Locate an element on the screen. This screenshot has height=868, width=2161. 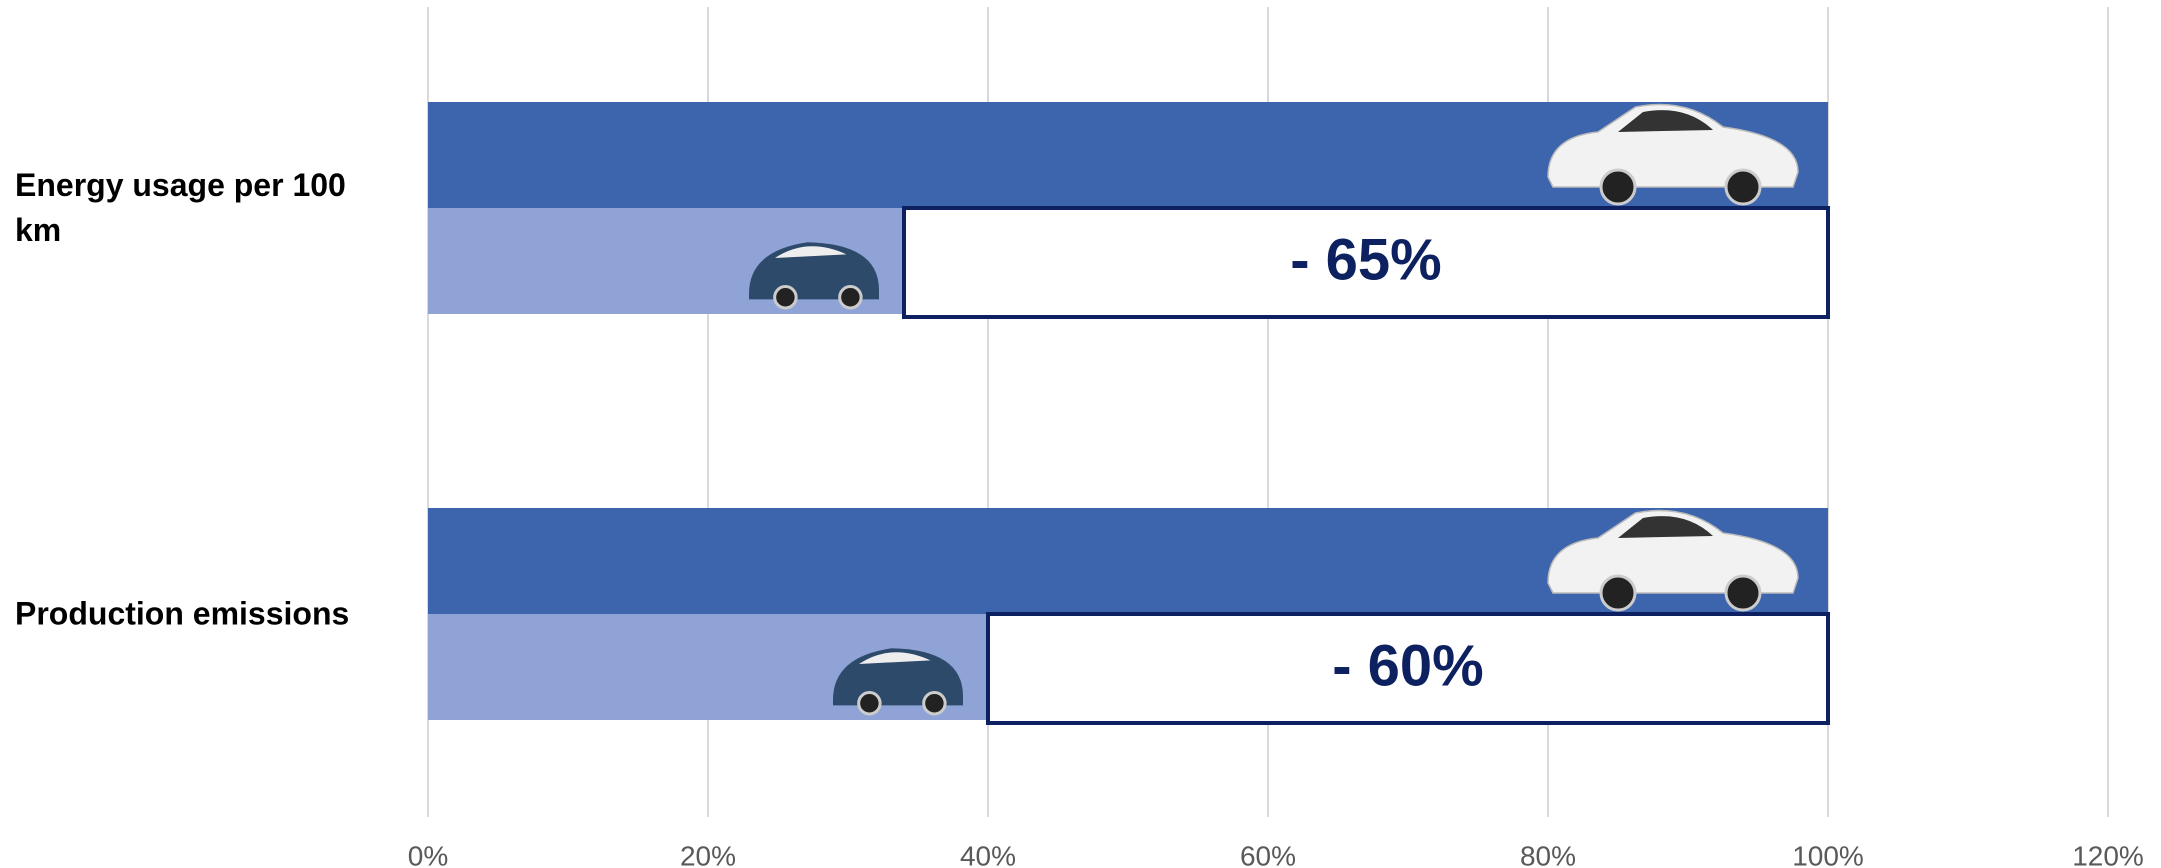
annotation: - 65% is located at coordinates (1366, 259).